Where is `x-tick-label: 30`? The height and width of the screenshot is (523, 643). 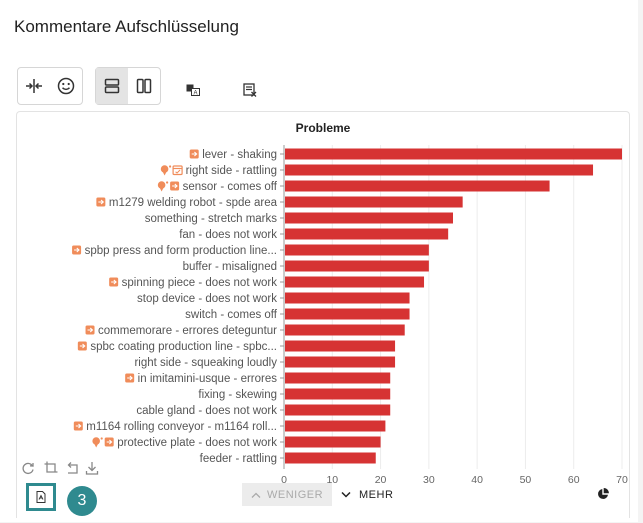 x-tick-label: 30 is located at coordinates (429, 480).